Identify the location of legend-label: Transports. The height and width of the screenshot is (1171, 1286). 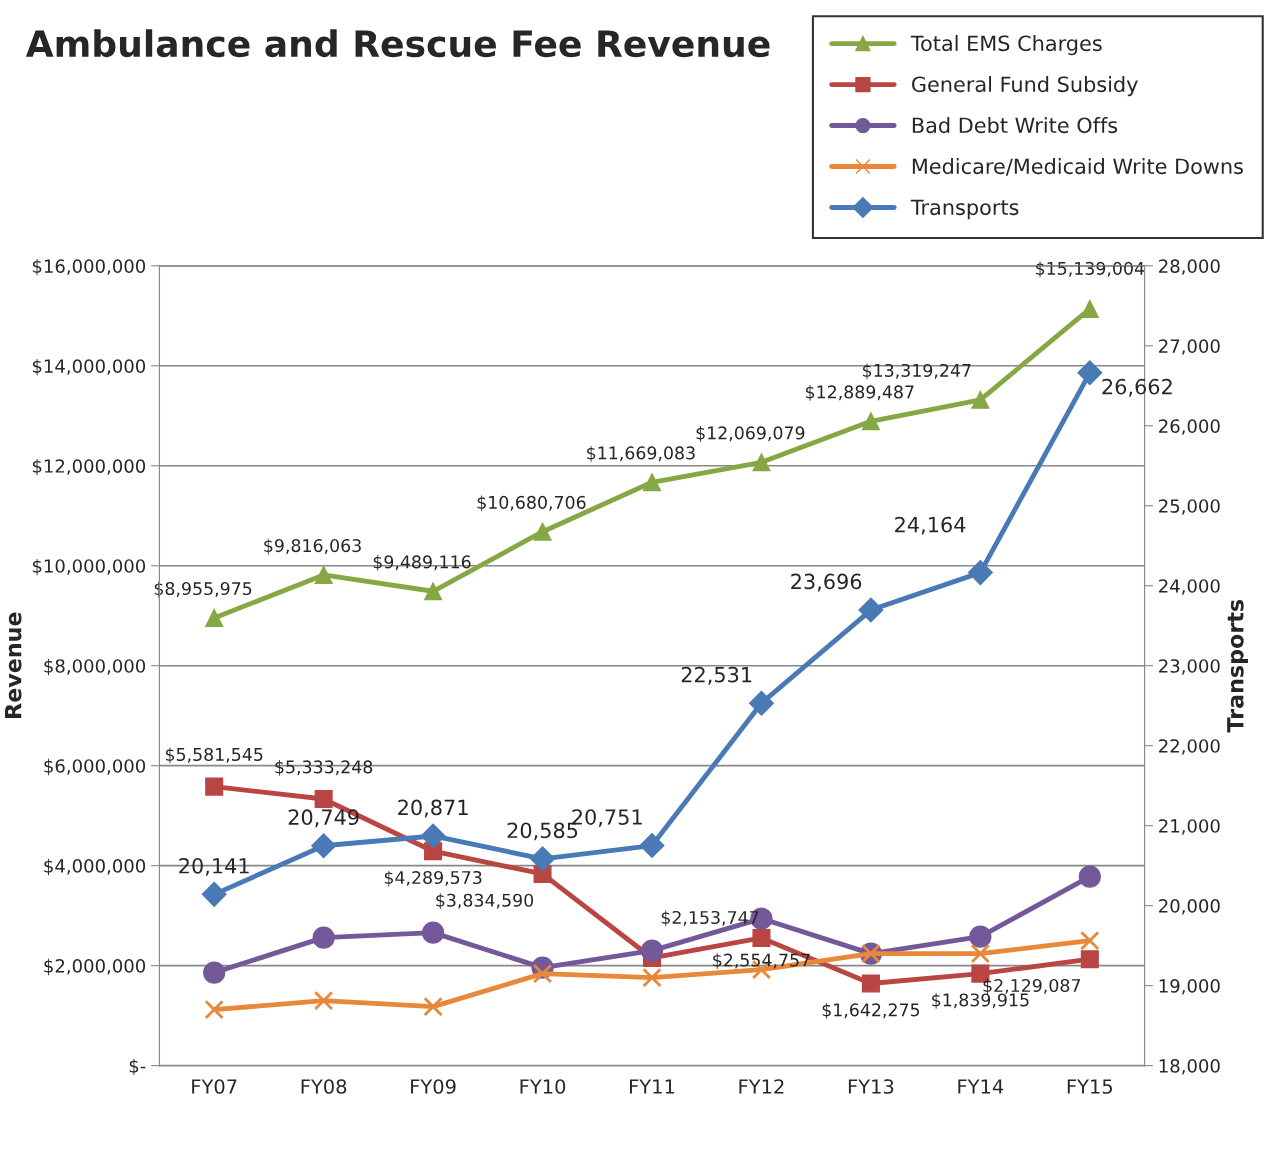
(964, 209).